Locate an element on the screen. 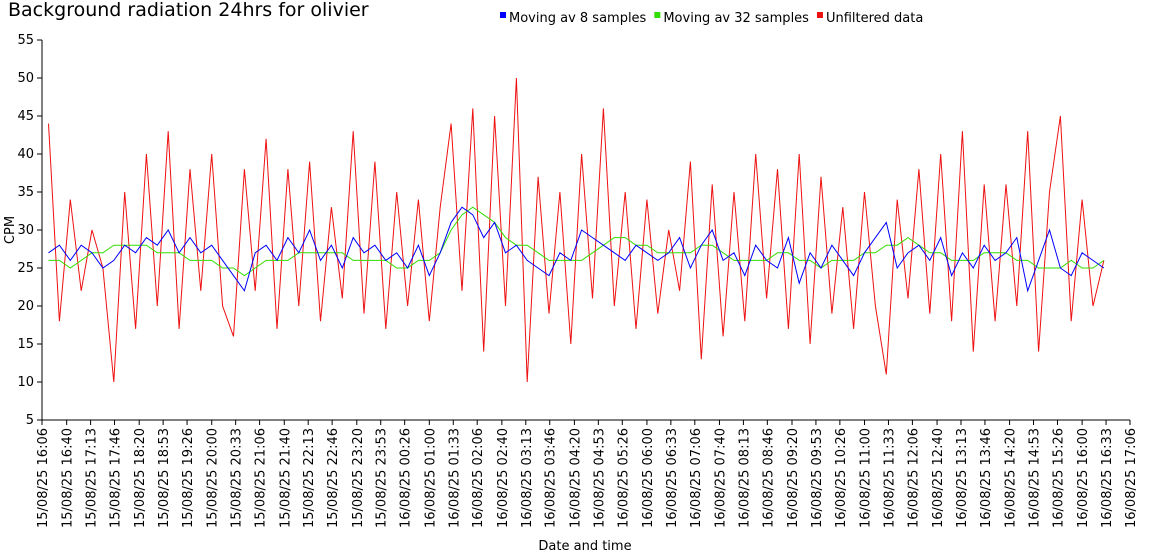  x-tick-label: 16/08/25 02:06 is located at coordinates (478, 478).